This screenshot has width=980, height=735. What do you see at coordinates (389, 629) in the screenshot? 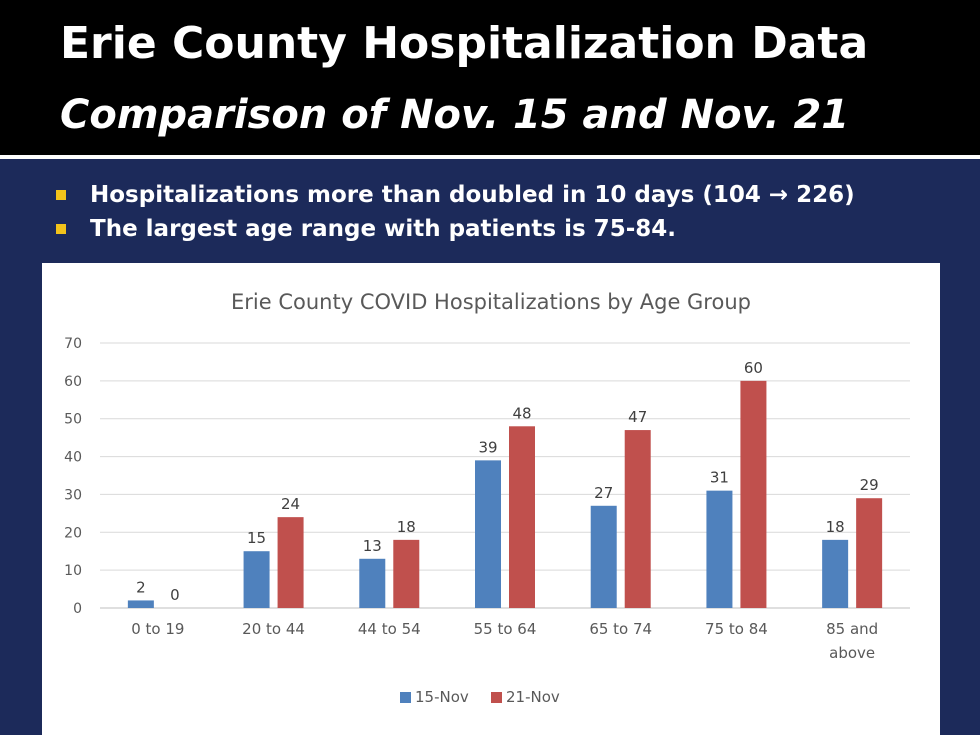
I see `x-tick-label: 44 to 54` at bounding box center [389, 629].